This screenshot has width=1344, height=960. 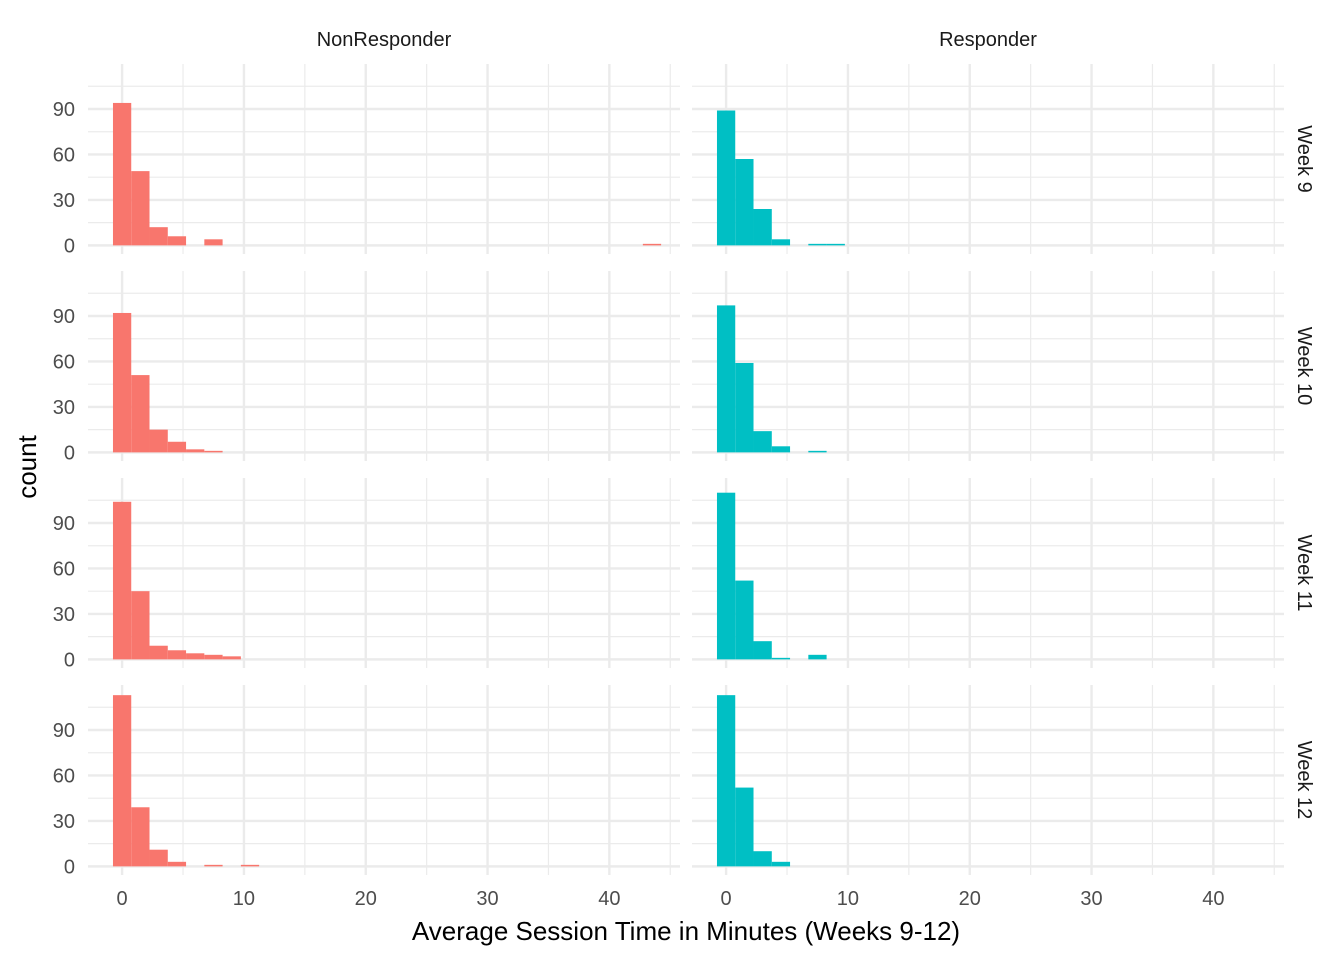 What do you see at coordinates (27, 466) in the screenshot?
I see `y-axis-title: count` at bounding box center [27, 466].